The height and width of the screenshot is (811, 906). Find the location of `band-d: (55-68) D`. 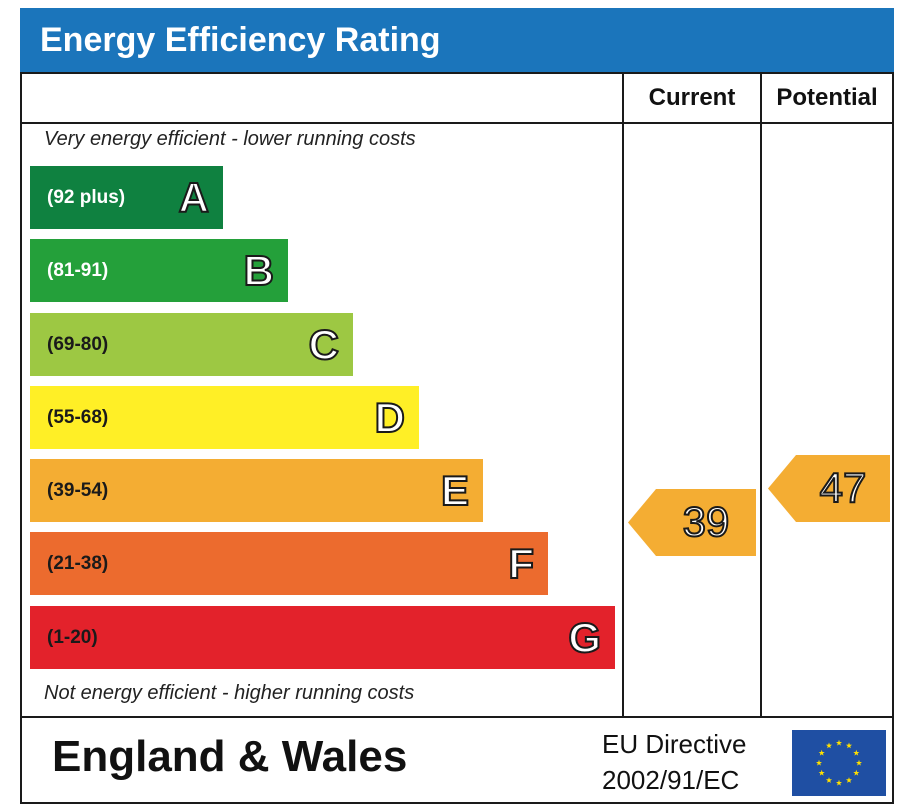

band-d: (55-68) D is located at coordinates (224, 417).